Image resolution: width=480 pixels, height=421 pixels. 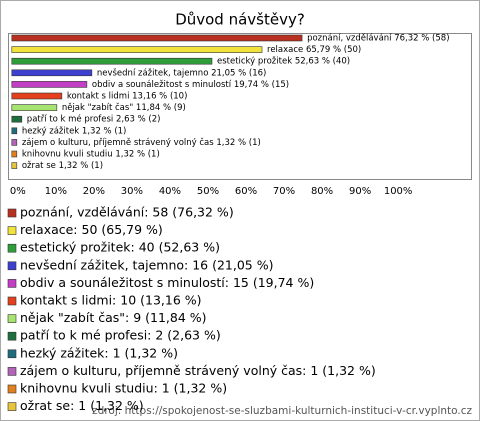 What do you see at coordinates (284, 191) in the screenshot?
I see `x-tick-label: 70%` at bounding box center [284, 191].